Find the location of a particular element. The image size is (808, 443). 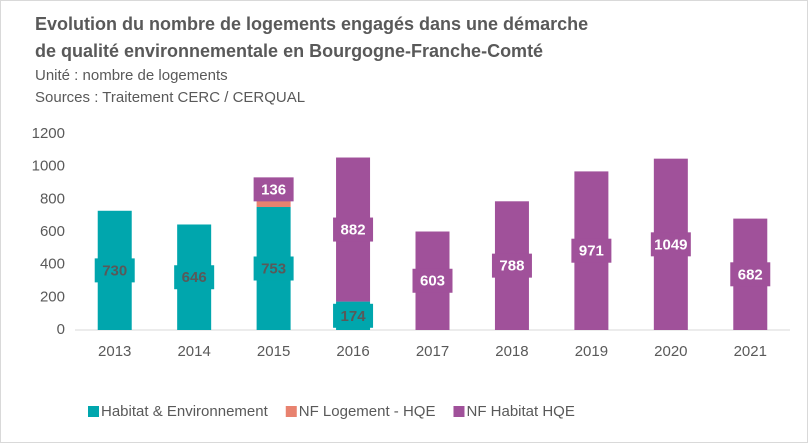

y-tick-label: 400 is located at coordinates (52, 264).